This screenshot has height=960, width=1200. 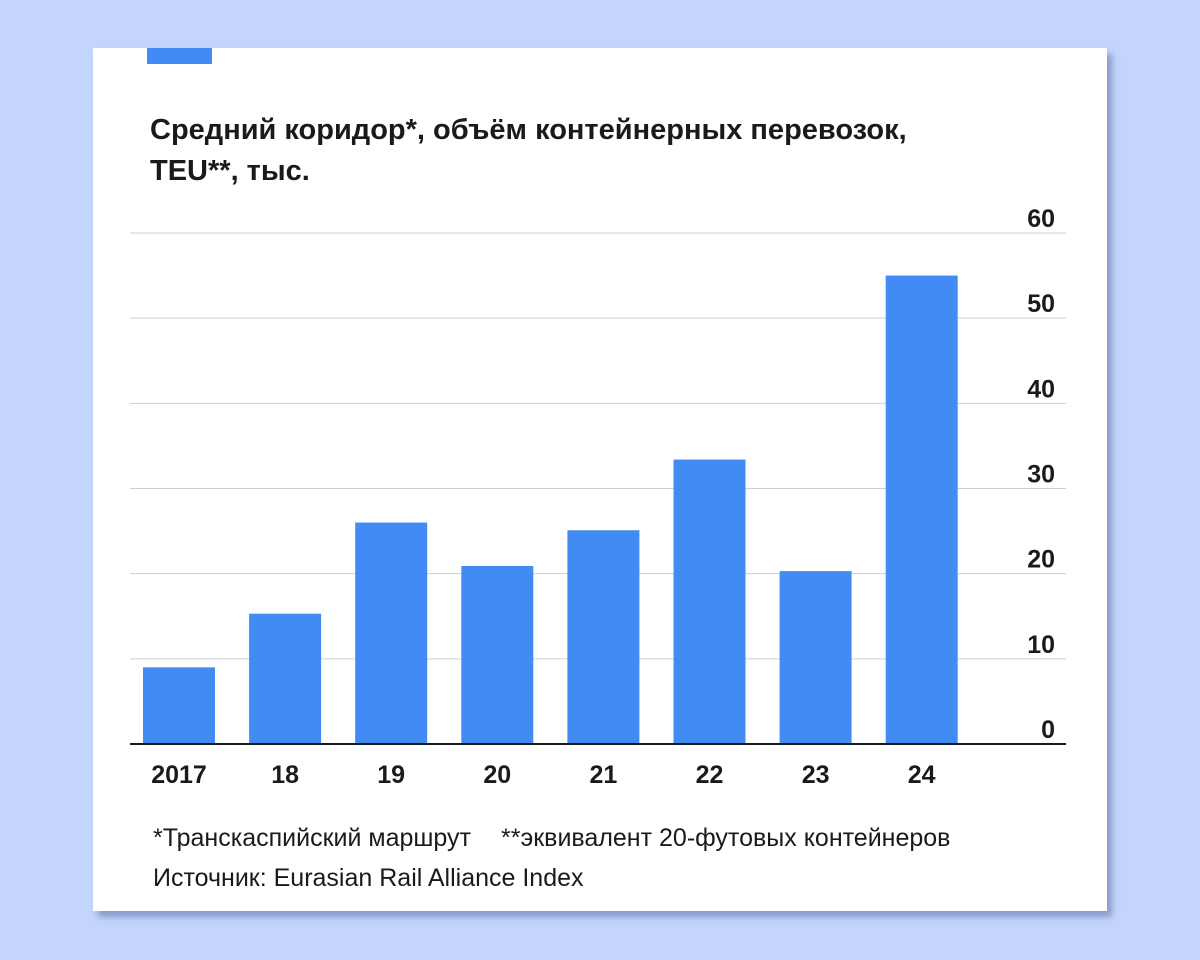 I want to click on x-tick-label-23: 23, so click(x=816, y=775).